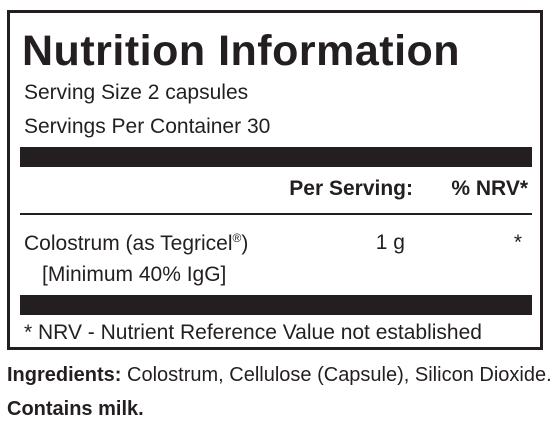 The width and height of the screenshot is (556, 442). I want to click on nutrient-name: Colostrum (as Tegricel®), so click(136, 243).